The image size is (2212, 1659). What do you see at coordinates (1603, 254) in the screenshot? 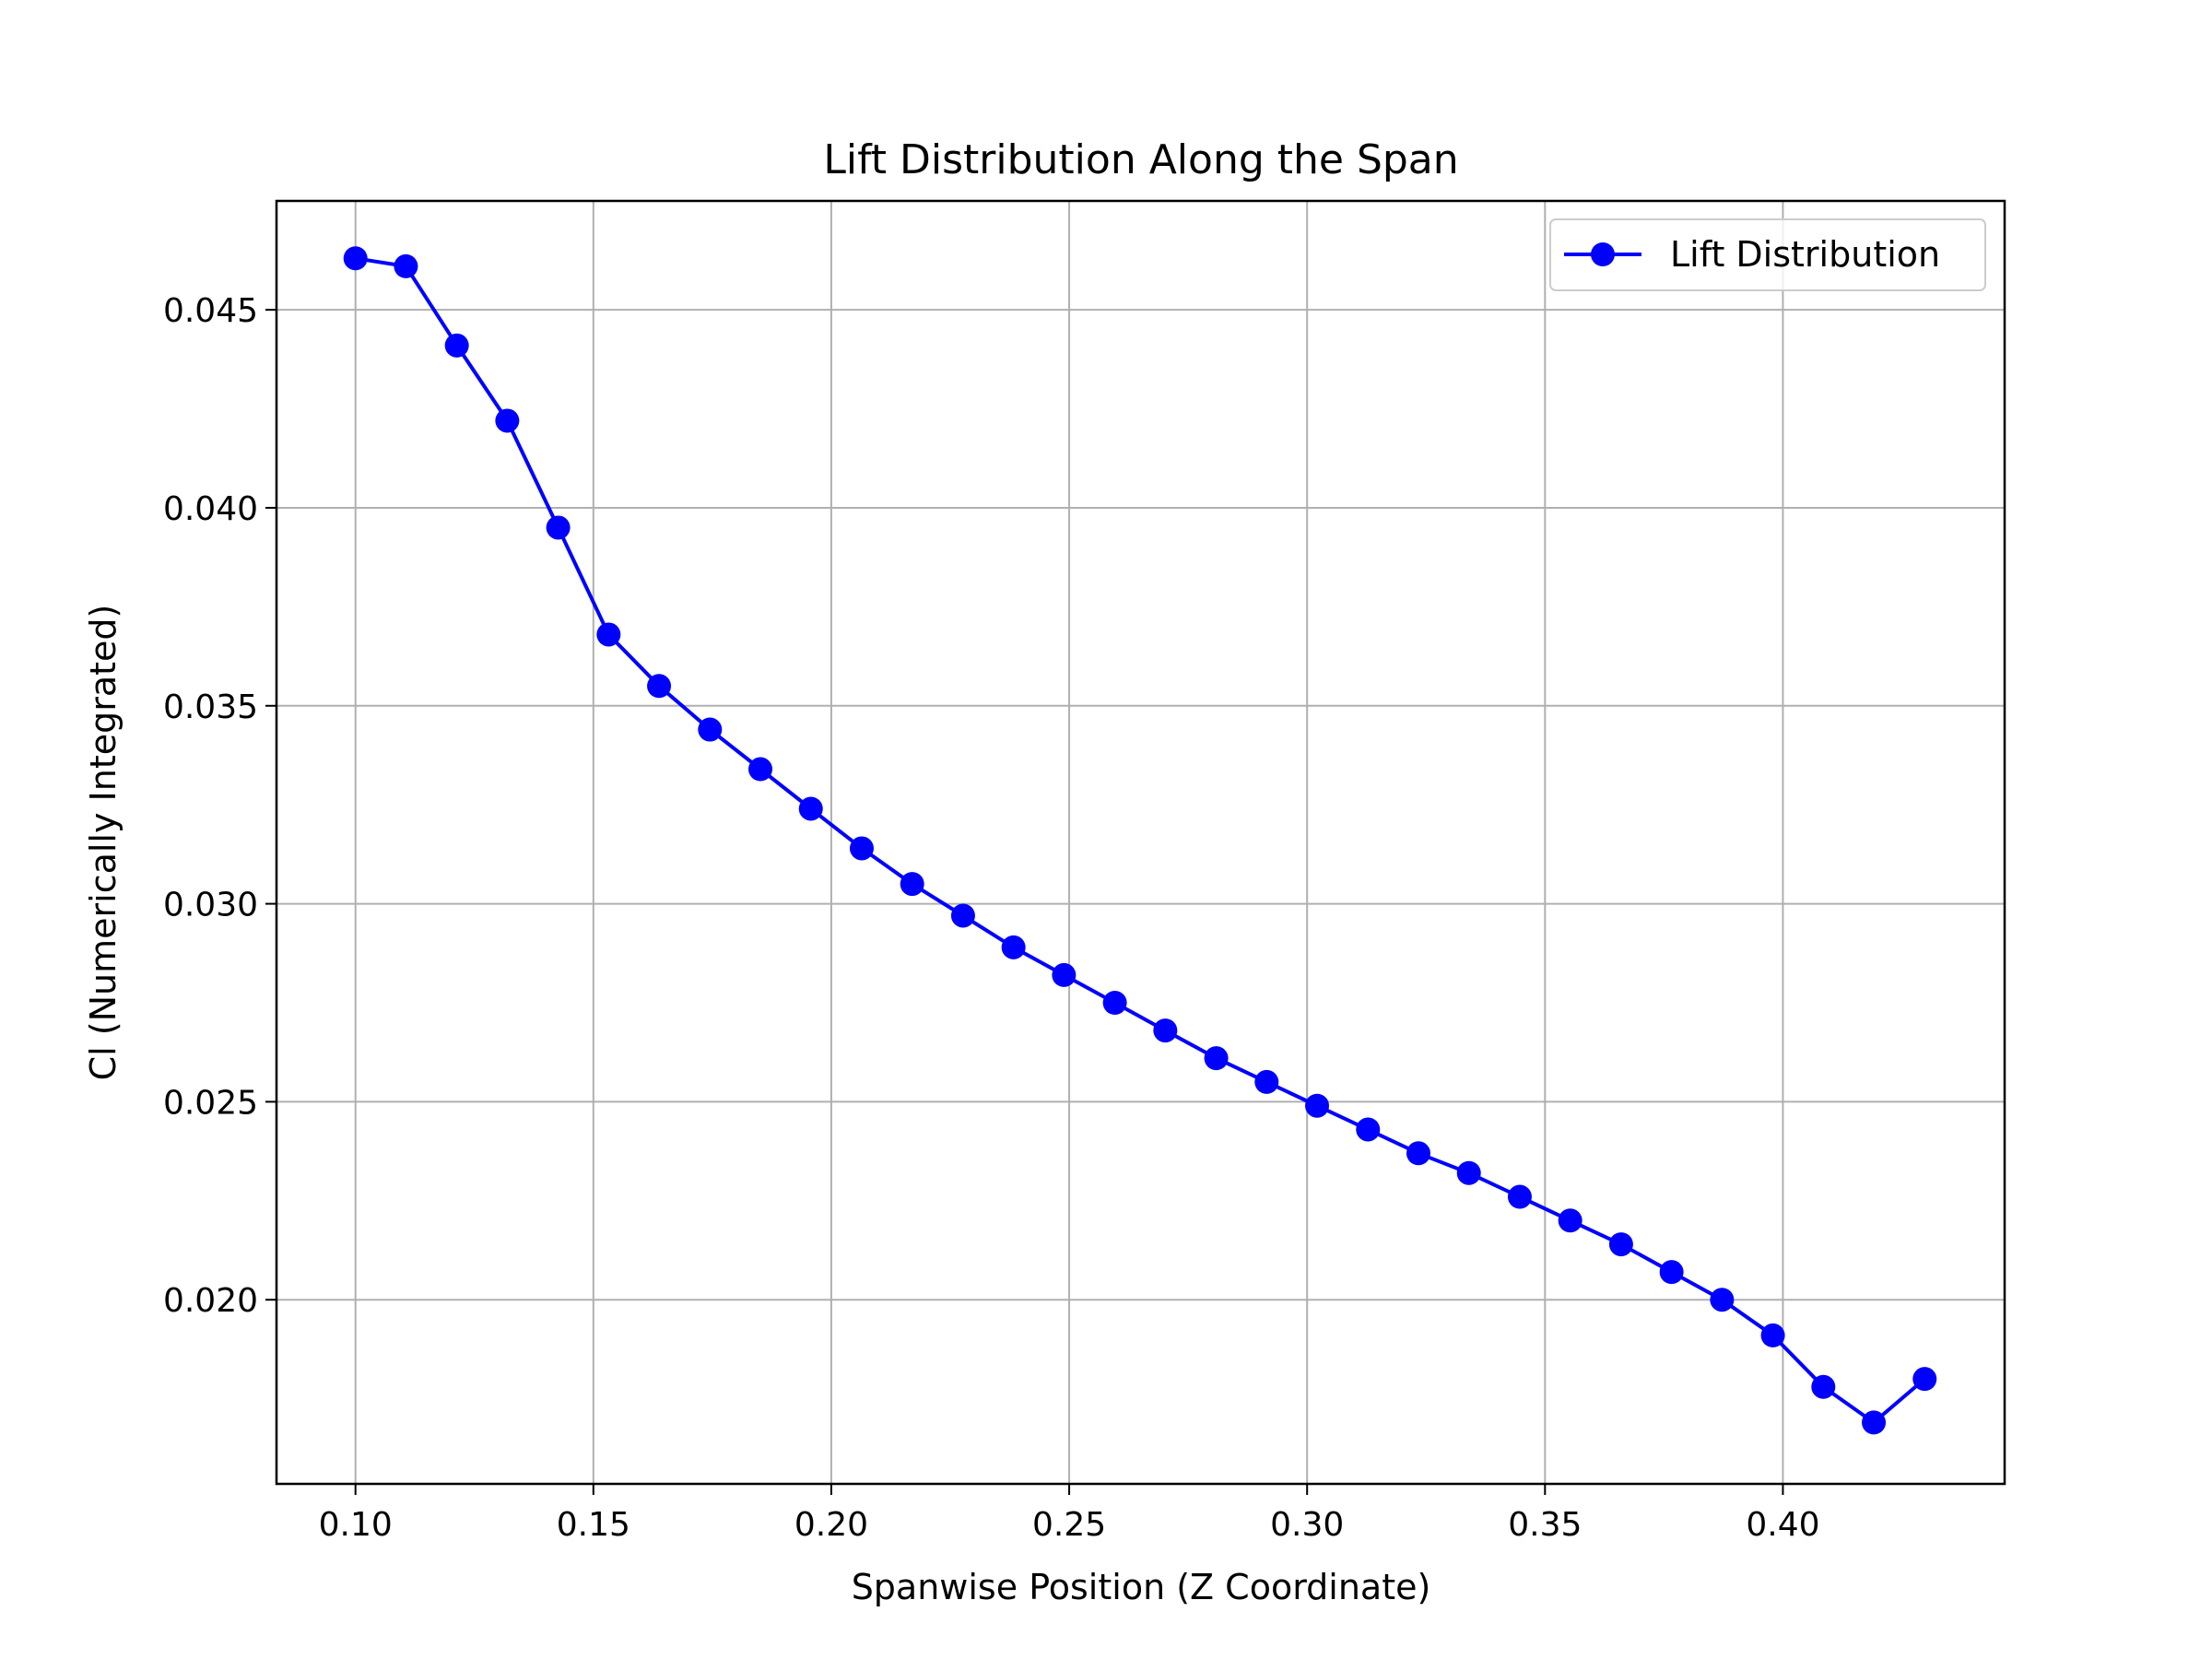
I see `legend-marker-icon` at bounding box center [1603, 254].